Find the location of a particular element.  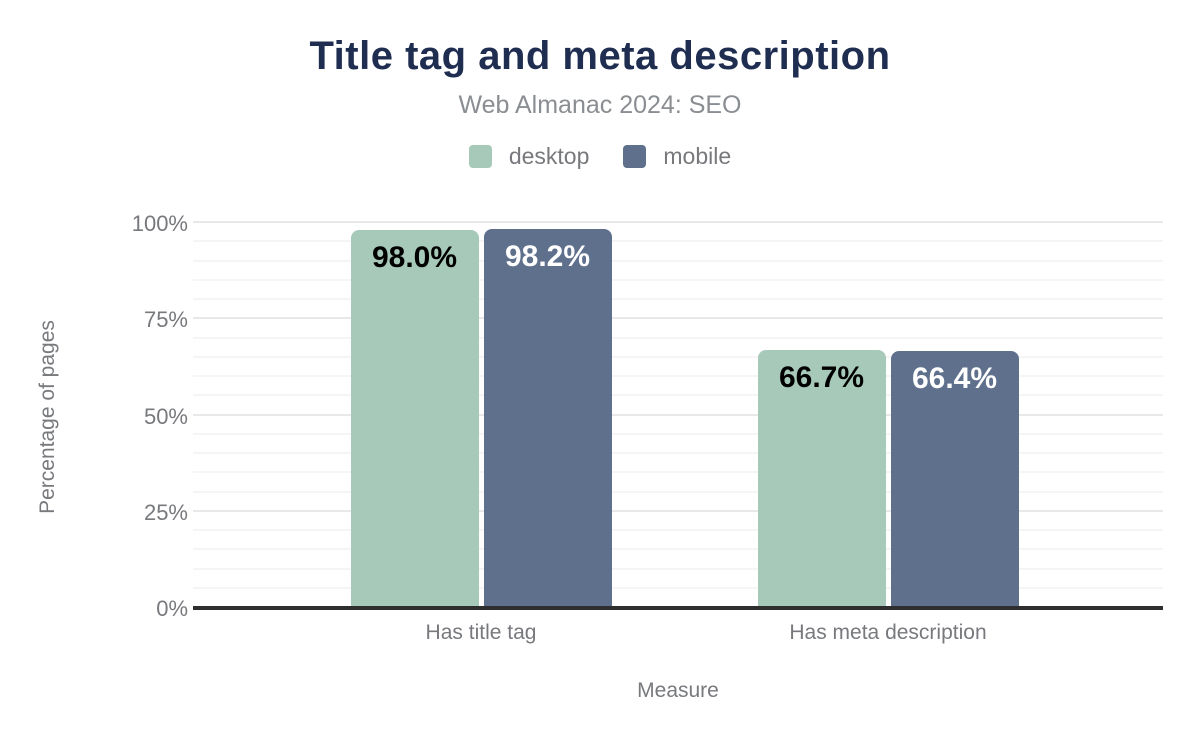

bar-mobile-0: 98.2% is located at coordinates (547, 417).